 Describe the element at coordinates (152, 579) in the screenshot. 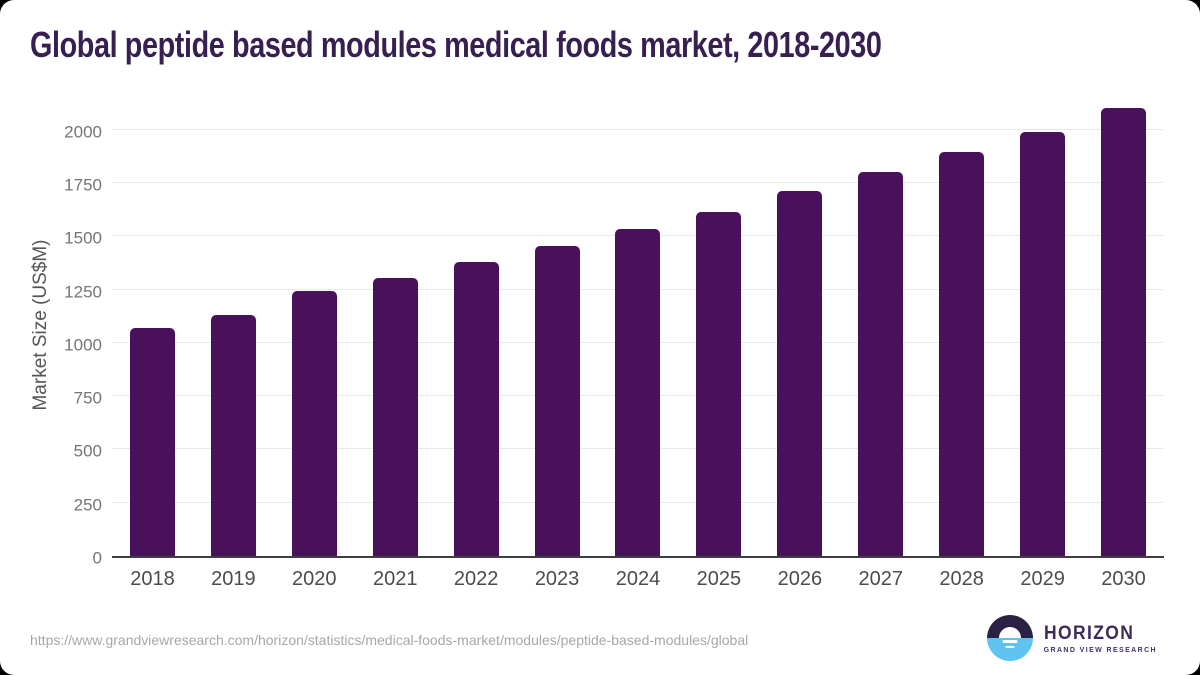

I see `x-tick-label-2018: 2018` at that location.